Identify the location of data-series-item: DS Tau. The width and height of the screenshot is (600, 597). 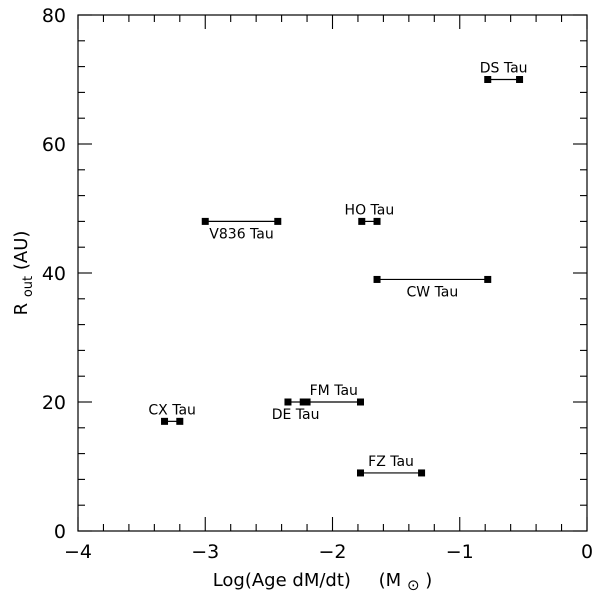
(504, 72).